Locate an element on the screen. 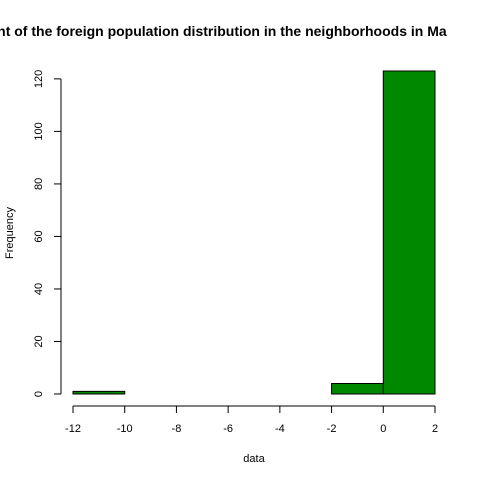  x-tick-label: 2 is located at coordinates (435, 429).